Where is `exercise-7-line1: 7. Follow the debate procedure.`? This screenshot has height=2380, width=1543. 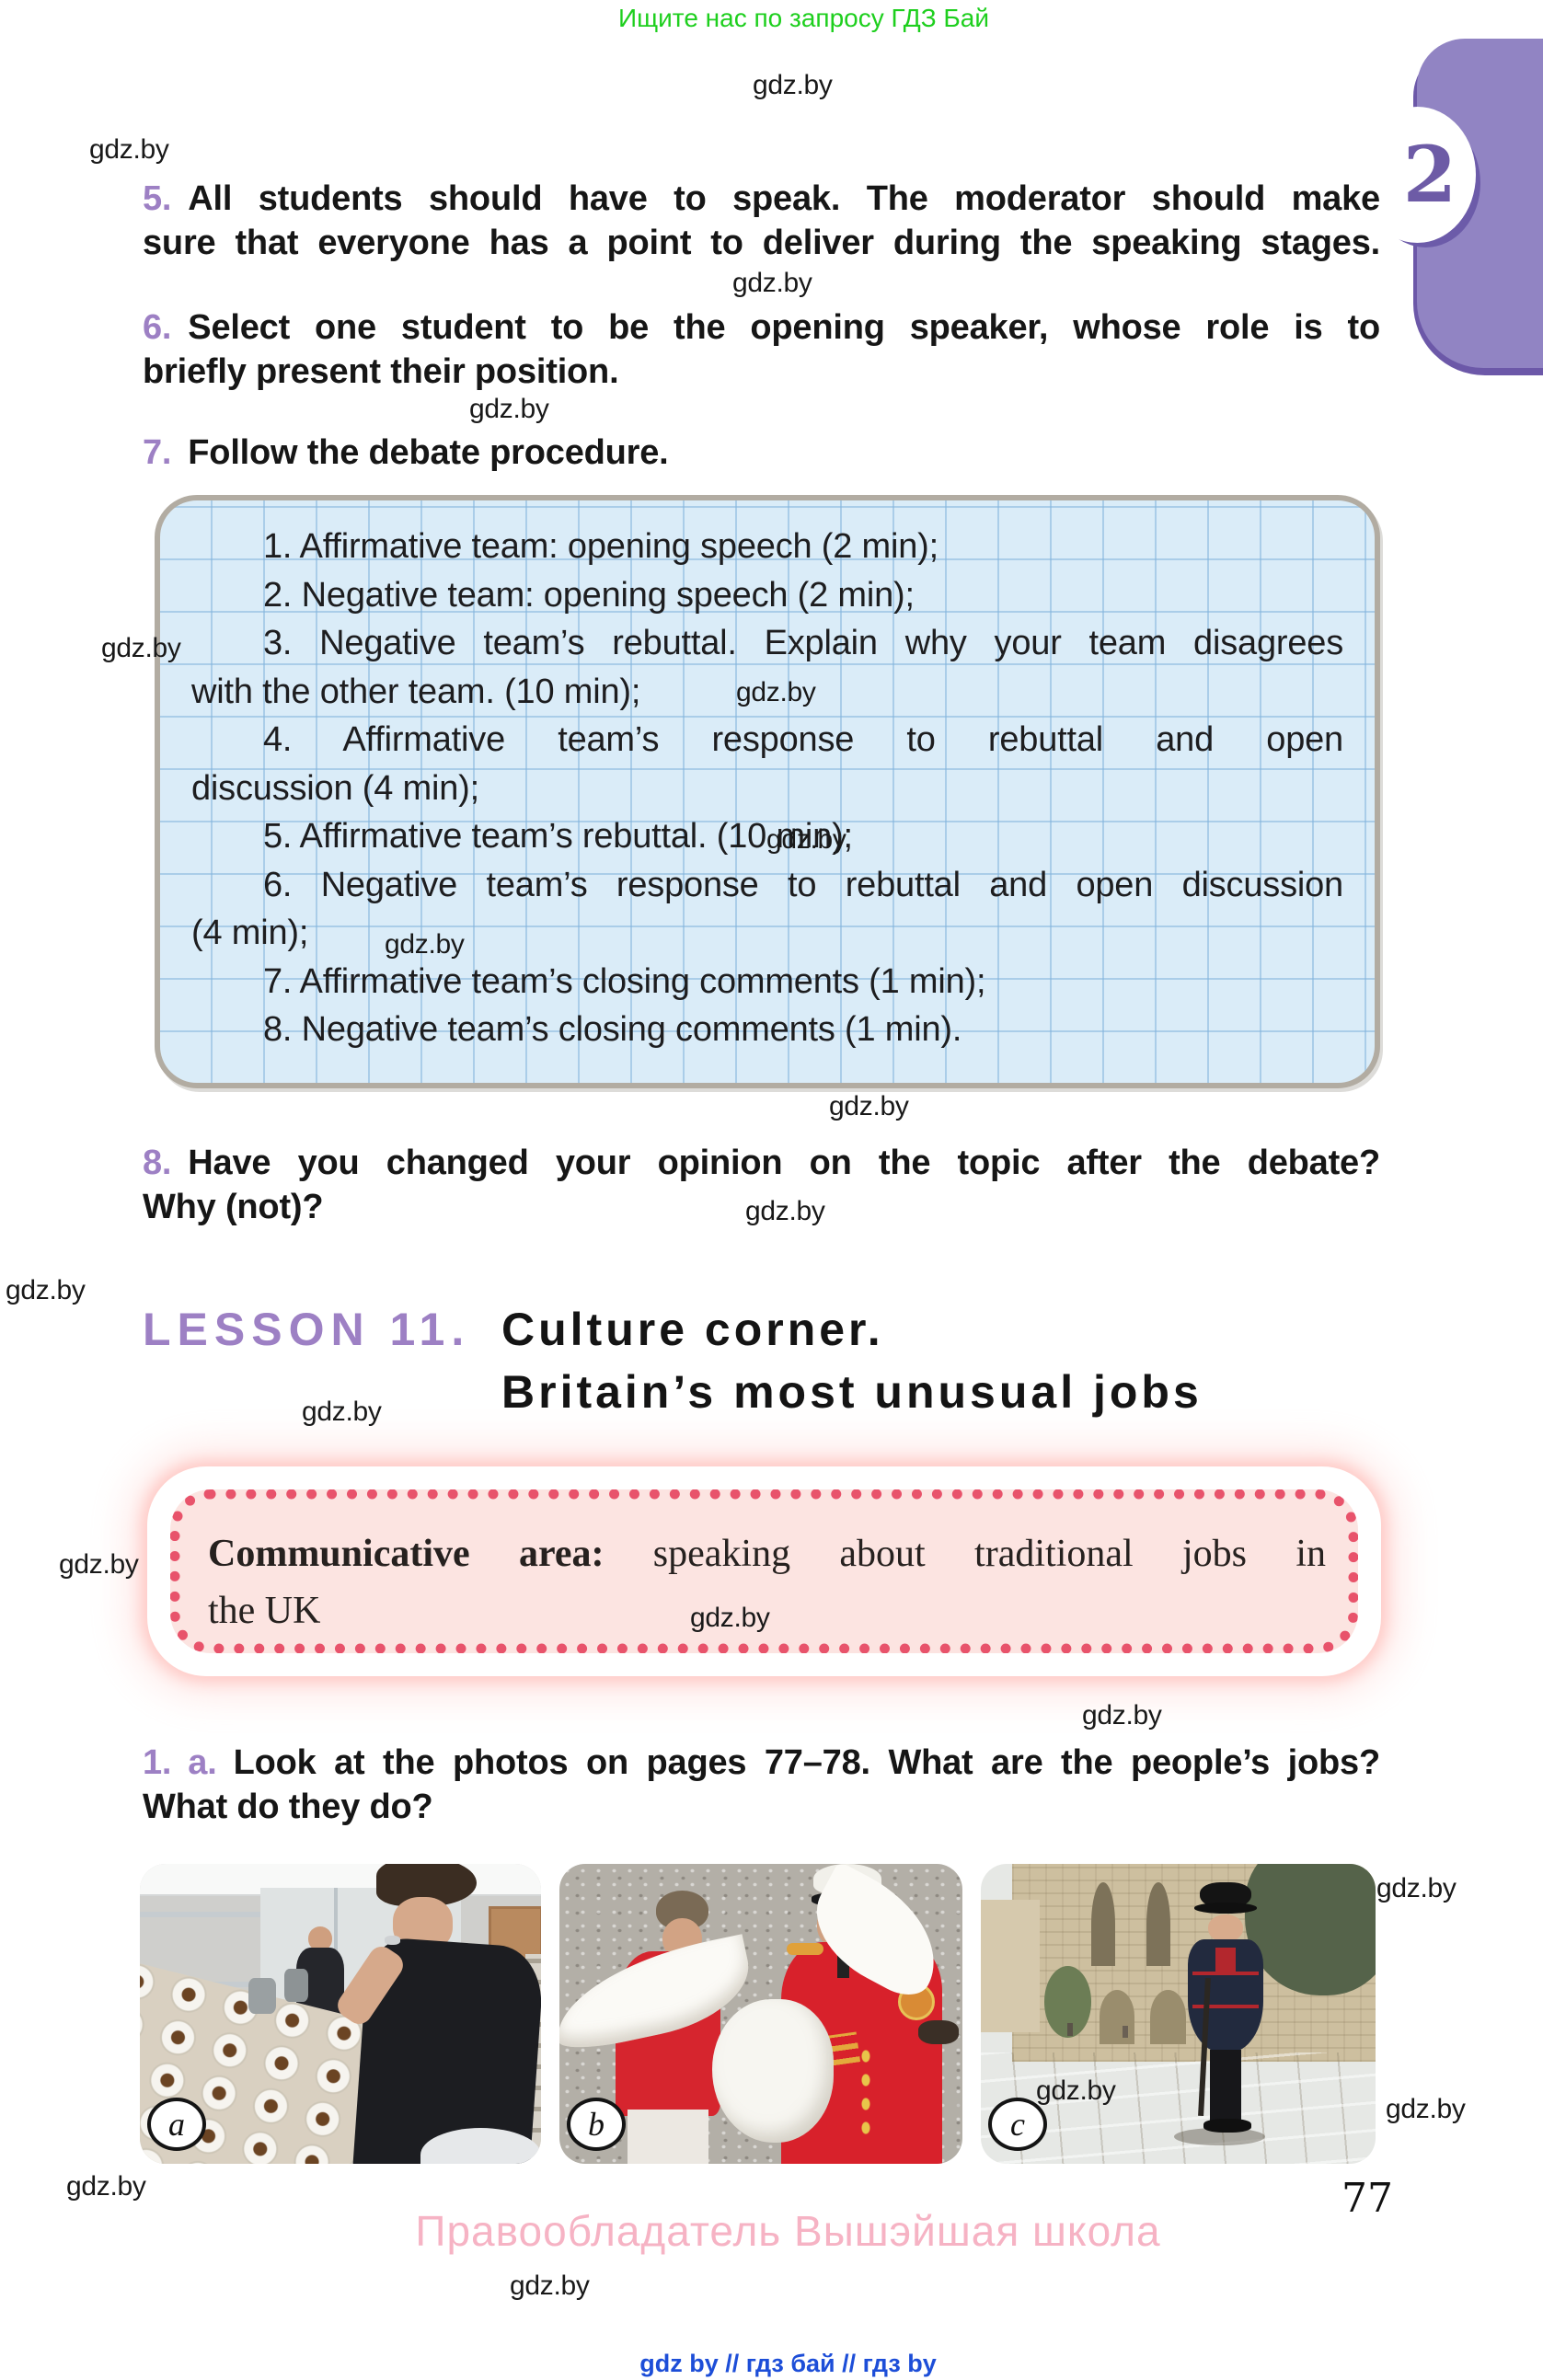 exercise-7-line1: 7. Follow the debate procedure. is located at coordinates (761, 453).